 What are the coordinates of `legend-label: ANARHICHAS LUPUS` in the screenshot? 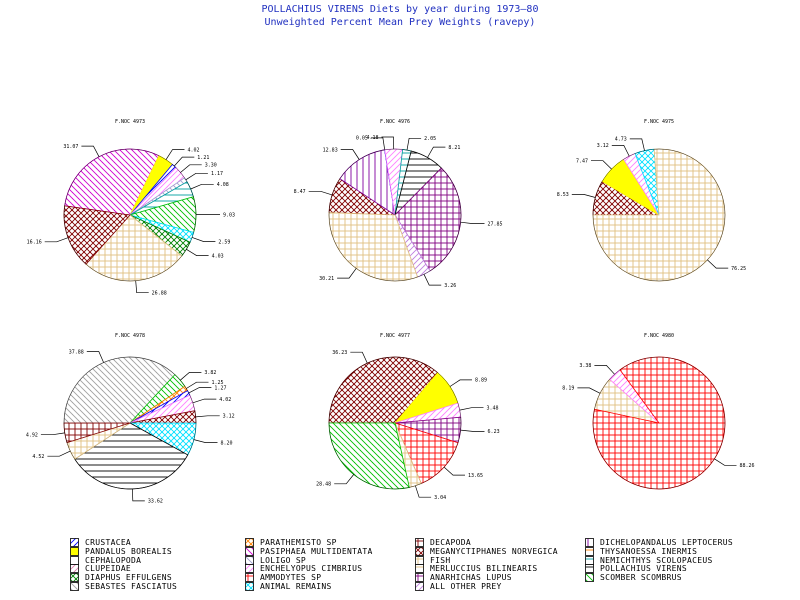 It's located at (471, 578).